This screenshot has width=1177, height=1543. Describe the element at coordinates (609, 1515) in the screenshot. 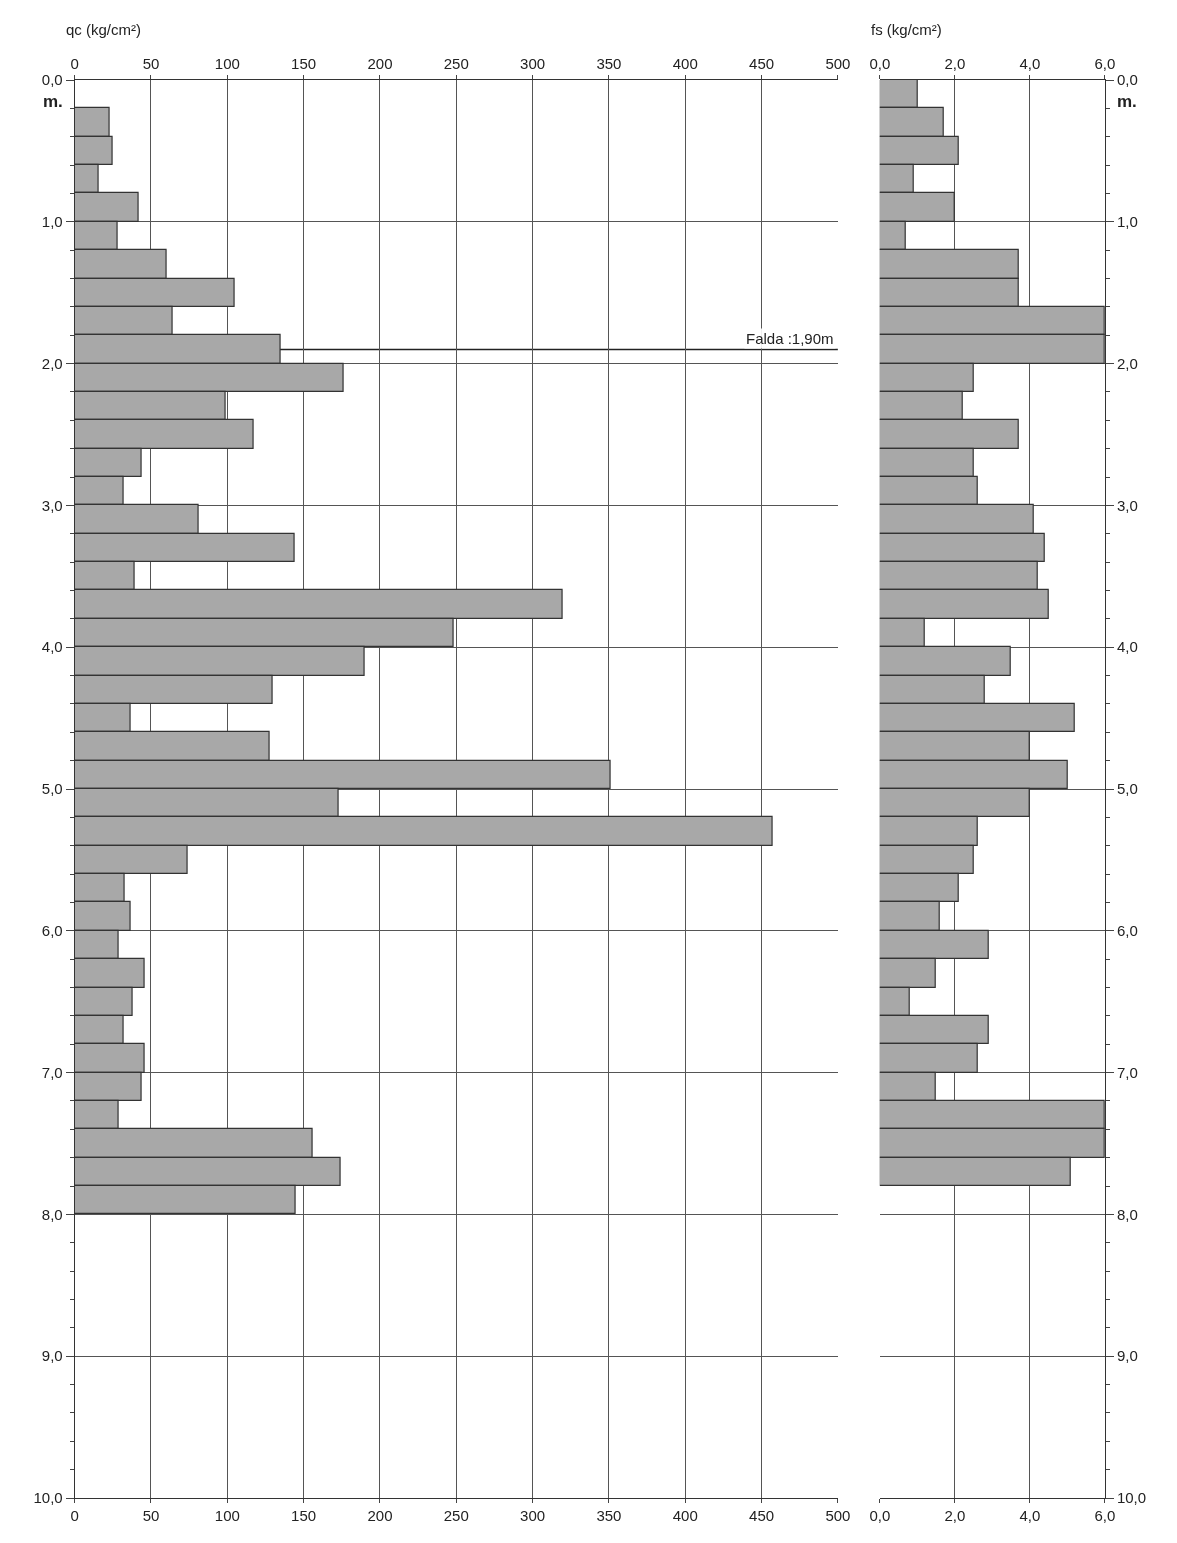

I see `x2-tick-label: 350` at that location.